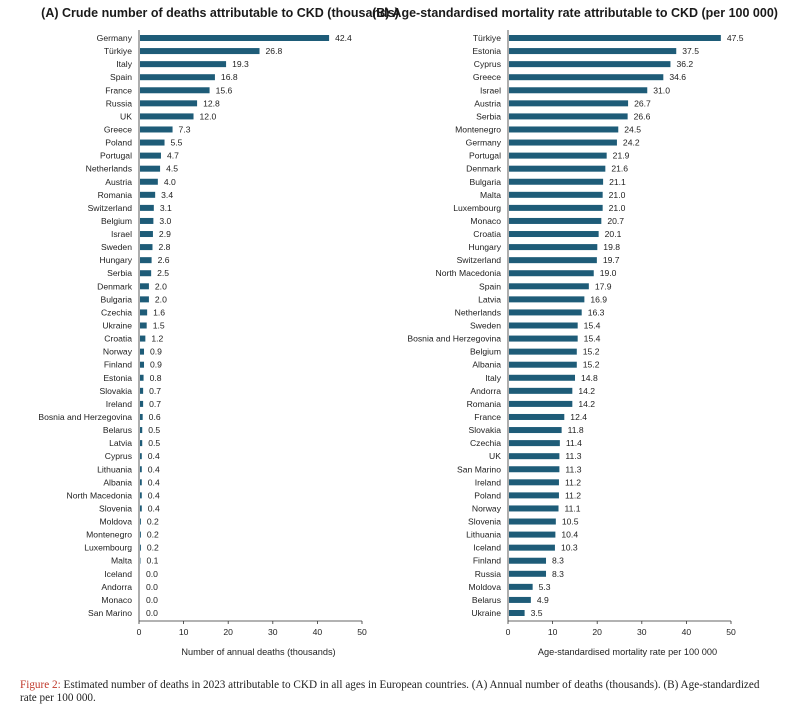  Describe the element at coordinates (115, 286) in the screenshot. I see `category-label: Denmark` at that location.